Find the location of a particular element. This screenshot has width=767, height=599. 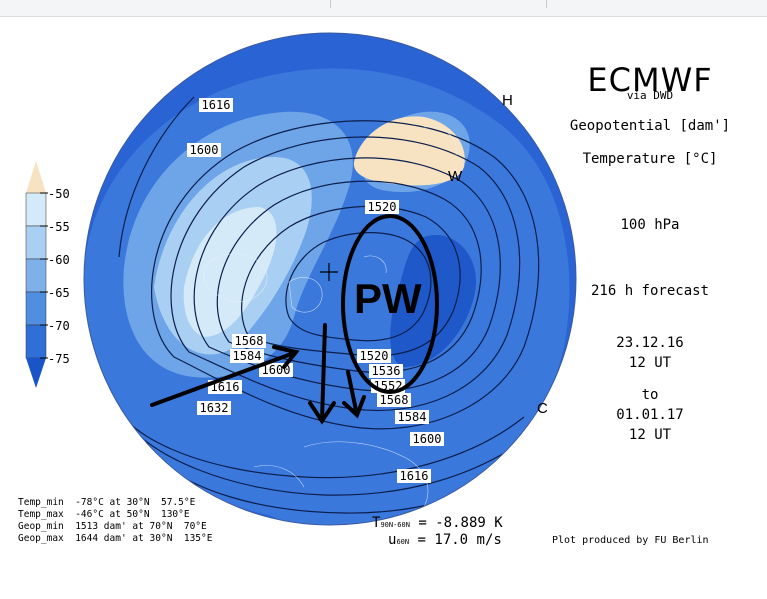

valid-time: 12 UT is located at coordinates (650, 435).